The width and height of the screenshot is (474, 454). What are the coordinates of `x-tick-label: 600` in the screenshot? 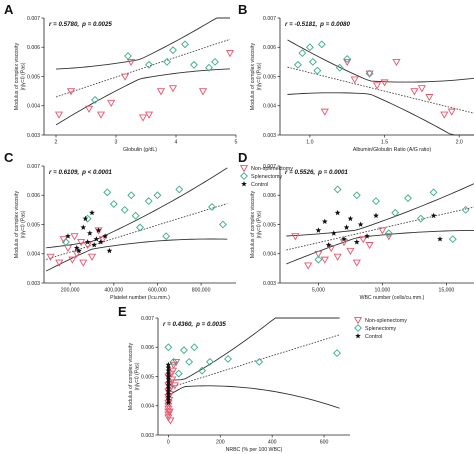 It's located at (324, 443).